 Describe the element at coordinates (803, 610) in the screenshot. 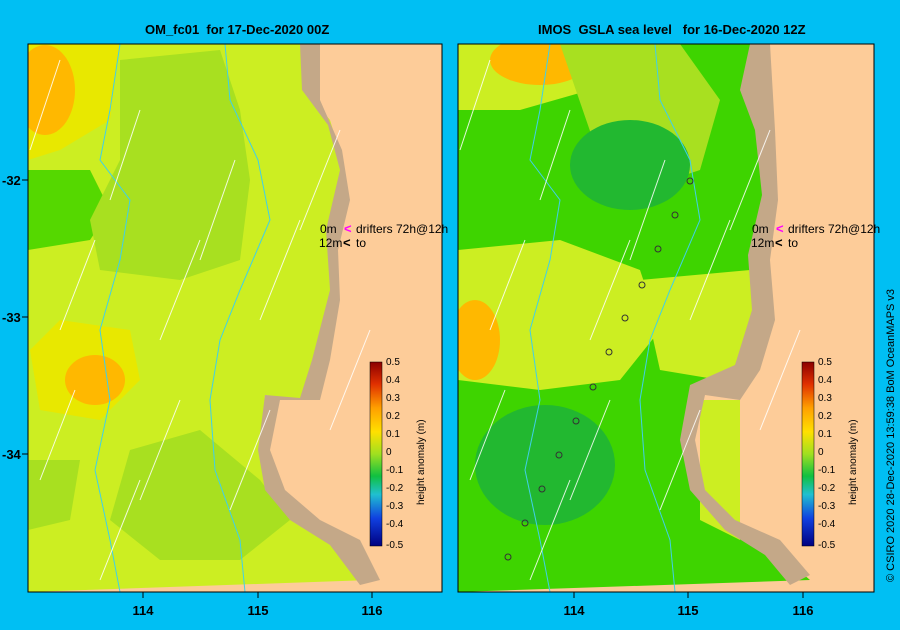

I see `x-tick-right-116: 116` at that location.